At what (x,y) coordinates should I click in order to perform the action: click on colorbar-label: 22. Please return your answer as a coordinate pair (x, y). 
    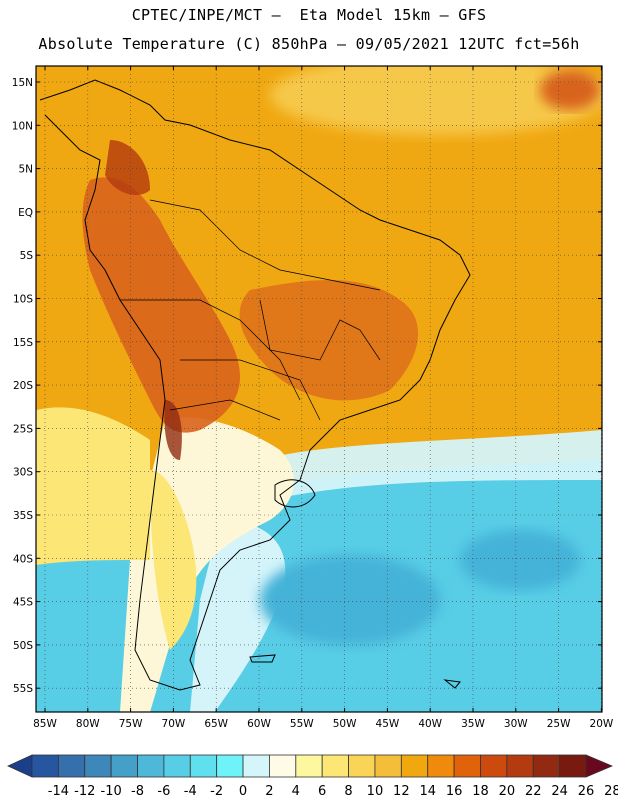
    Looking at the image, I should click on (533, 791).